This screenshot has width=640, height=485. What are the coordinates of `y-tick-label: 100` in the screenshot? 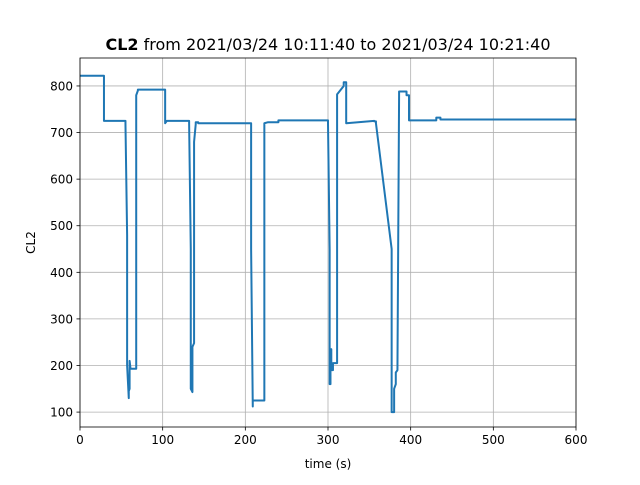 It's located at (61, 413).